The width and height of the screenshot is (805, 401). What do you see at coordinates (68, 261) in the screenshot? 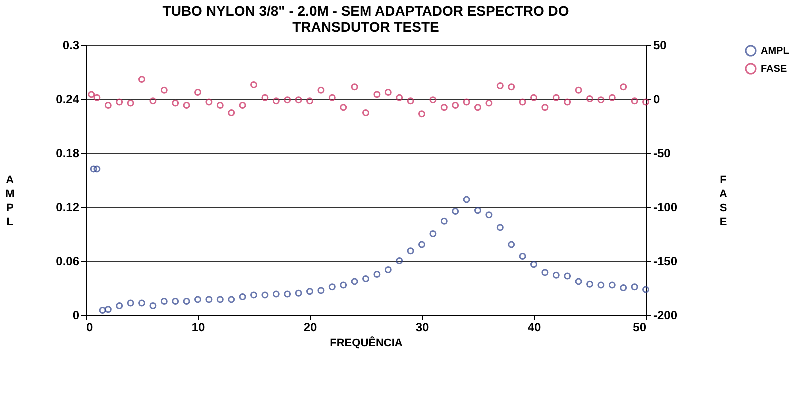
I see `y-tick-label: 0.06` at bounding box center [68, 261].